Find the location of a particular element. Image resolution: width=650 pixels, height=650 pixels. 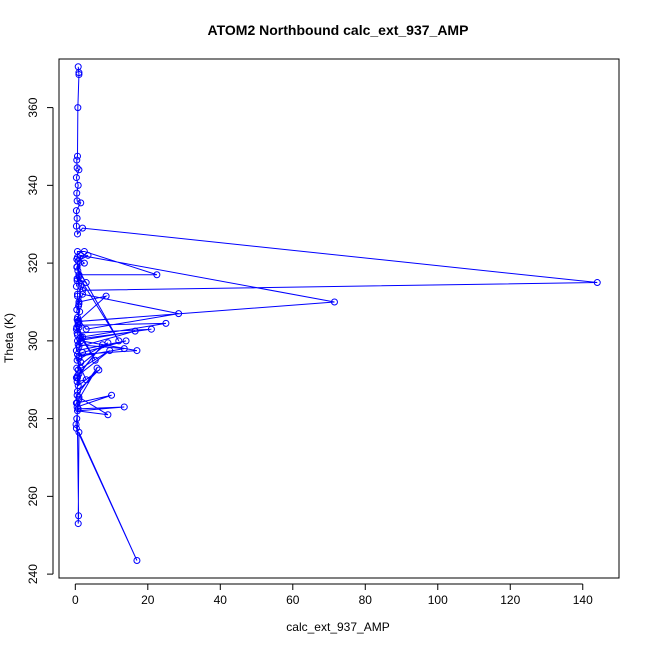

x-axis: 0 20 40 60 80 100 120 140 is located at coordinates (332, 595).